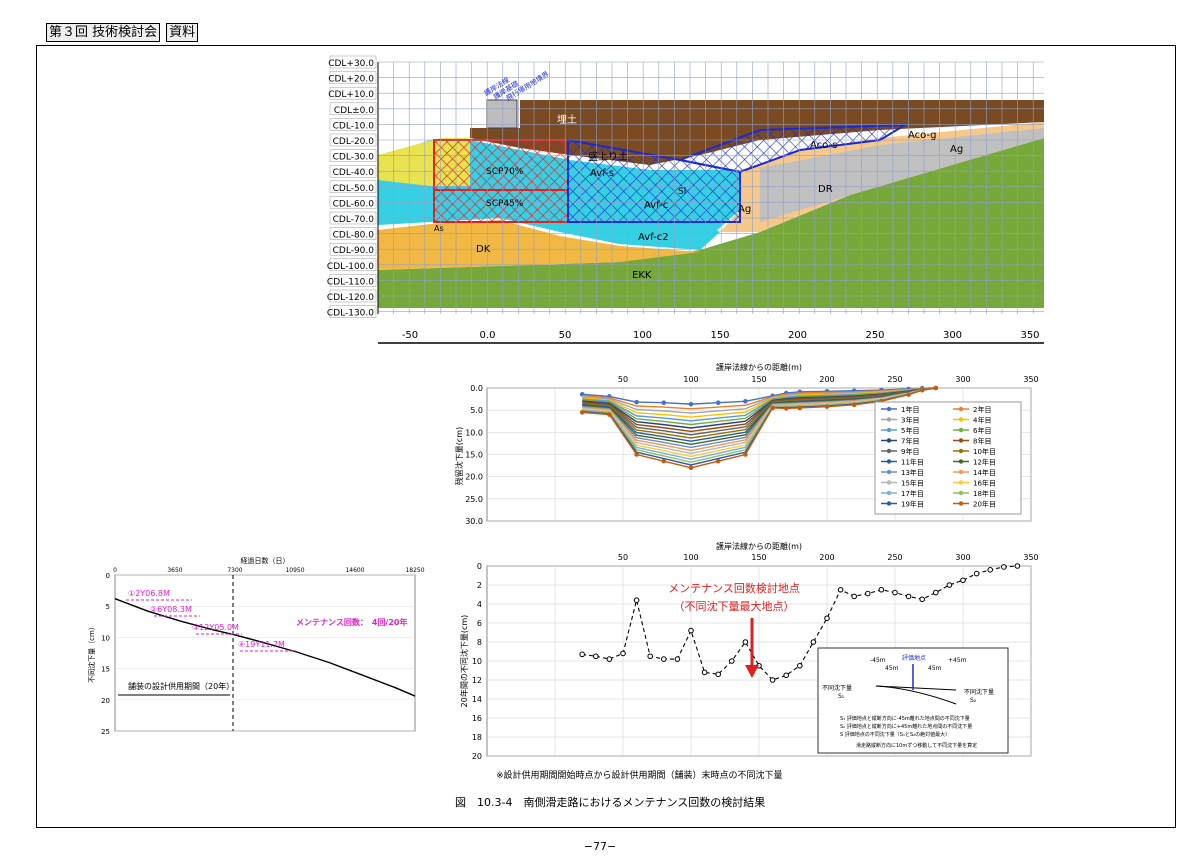 Image resolution: width=1200 pixels, height=863 pixels. What do you see at coordinates (476, 410) in the screenshot?
I see `c1-ytick: 5.0` at bounding box center [476, 410].